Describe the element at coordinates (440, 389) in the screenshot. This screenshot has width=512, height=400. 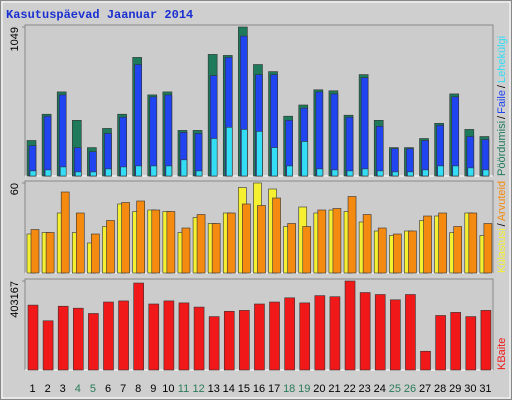
I see `x-tick-label: 28` at that location.